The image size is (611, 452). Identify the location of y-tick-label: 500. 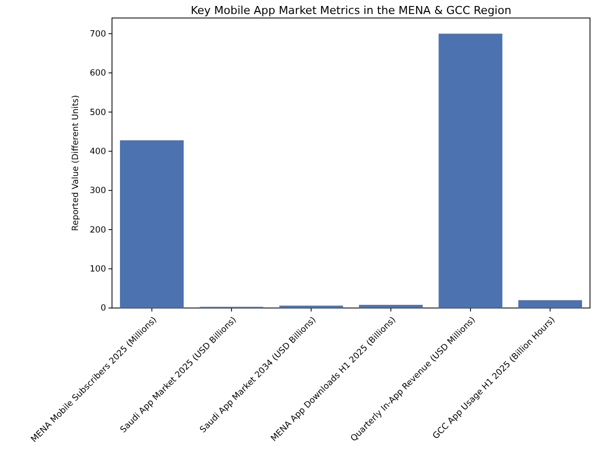
(98, 113).